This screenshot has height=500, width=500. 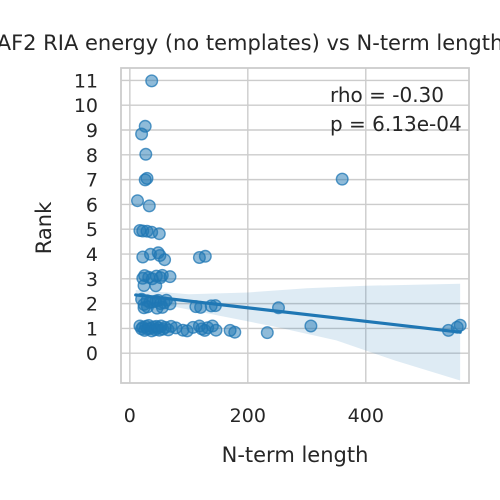 What do you see at coordinates (92, 255) in the screenshot?
I see `y-tick-label: 4` at bounding box center [92, 255].